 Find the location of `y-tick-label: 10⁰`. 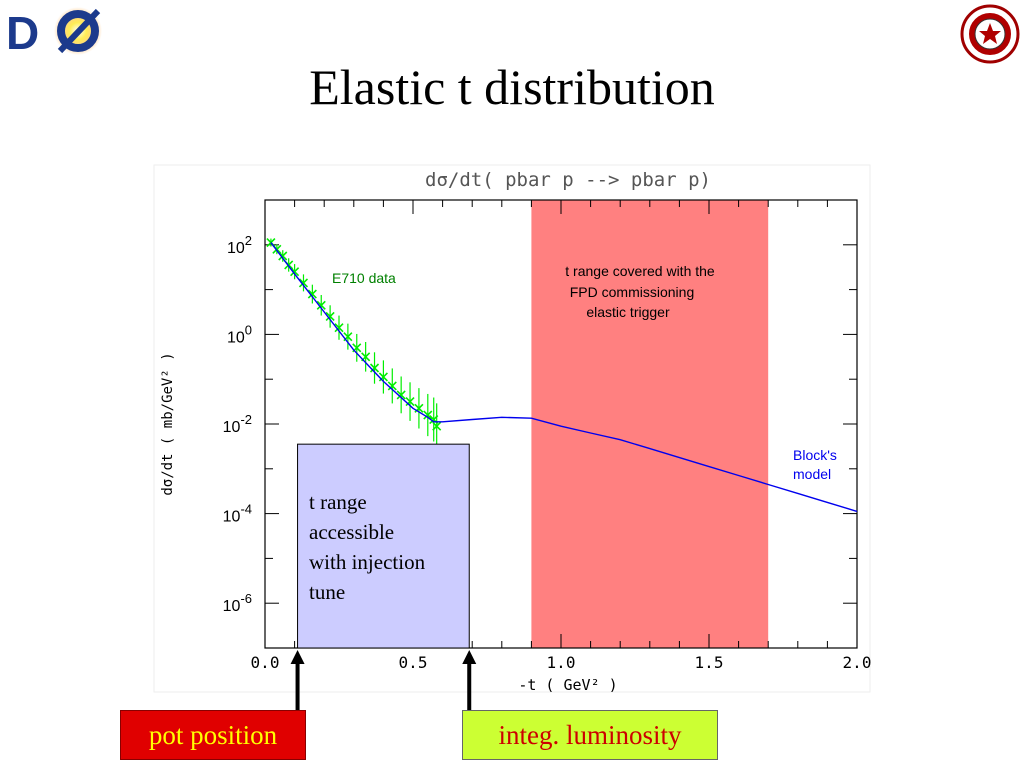

y-tick-label: 10⁰ is located at coordinates (239, 334).